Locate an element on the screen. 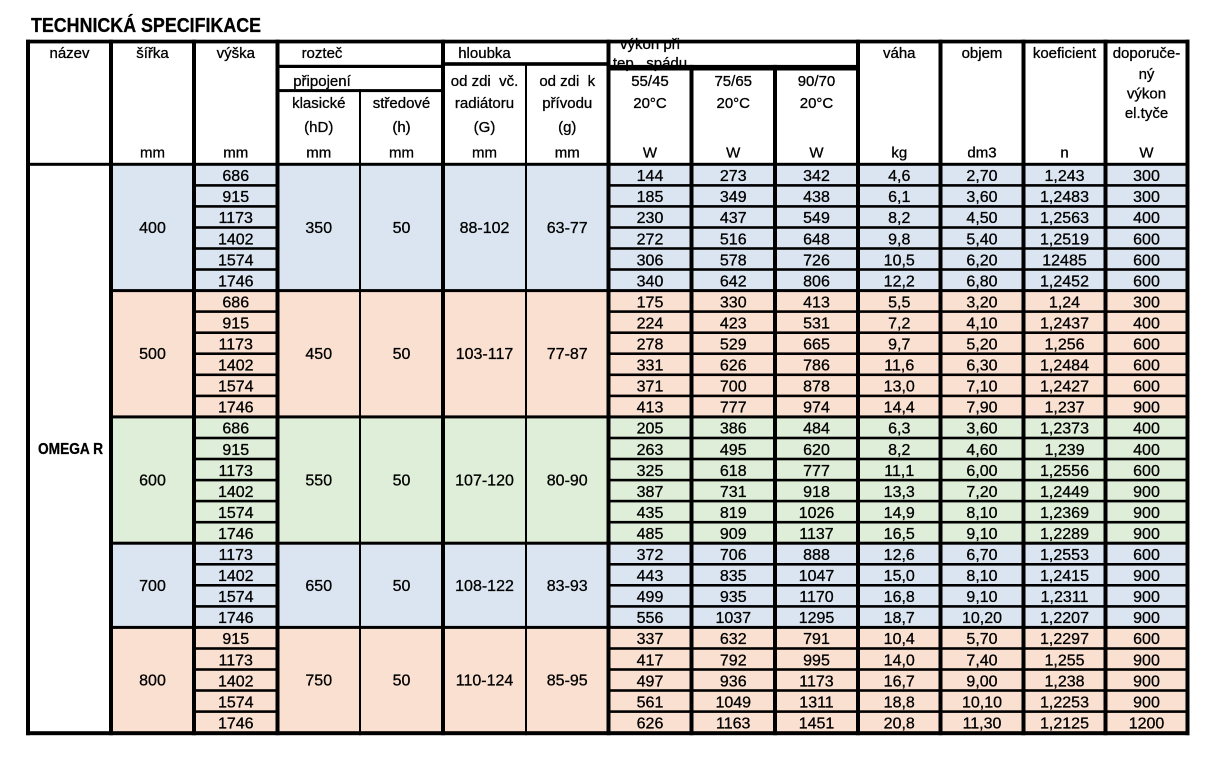 Image resolution: width=1232 pixels, height=762 pixels. svg-text: 10,10 is located at coordinates (982, 702).